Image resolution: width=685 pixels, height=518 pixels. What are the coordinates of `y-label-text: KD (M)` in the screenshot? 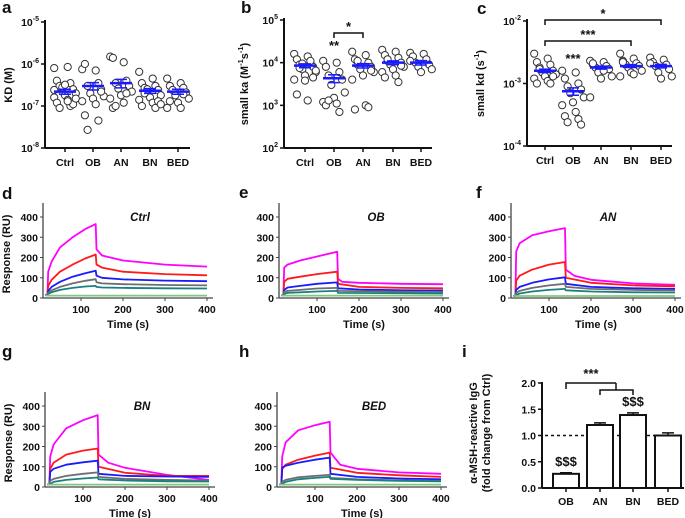 It's located at (9, 85).